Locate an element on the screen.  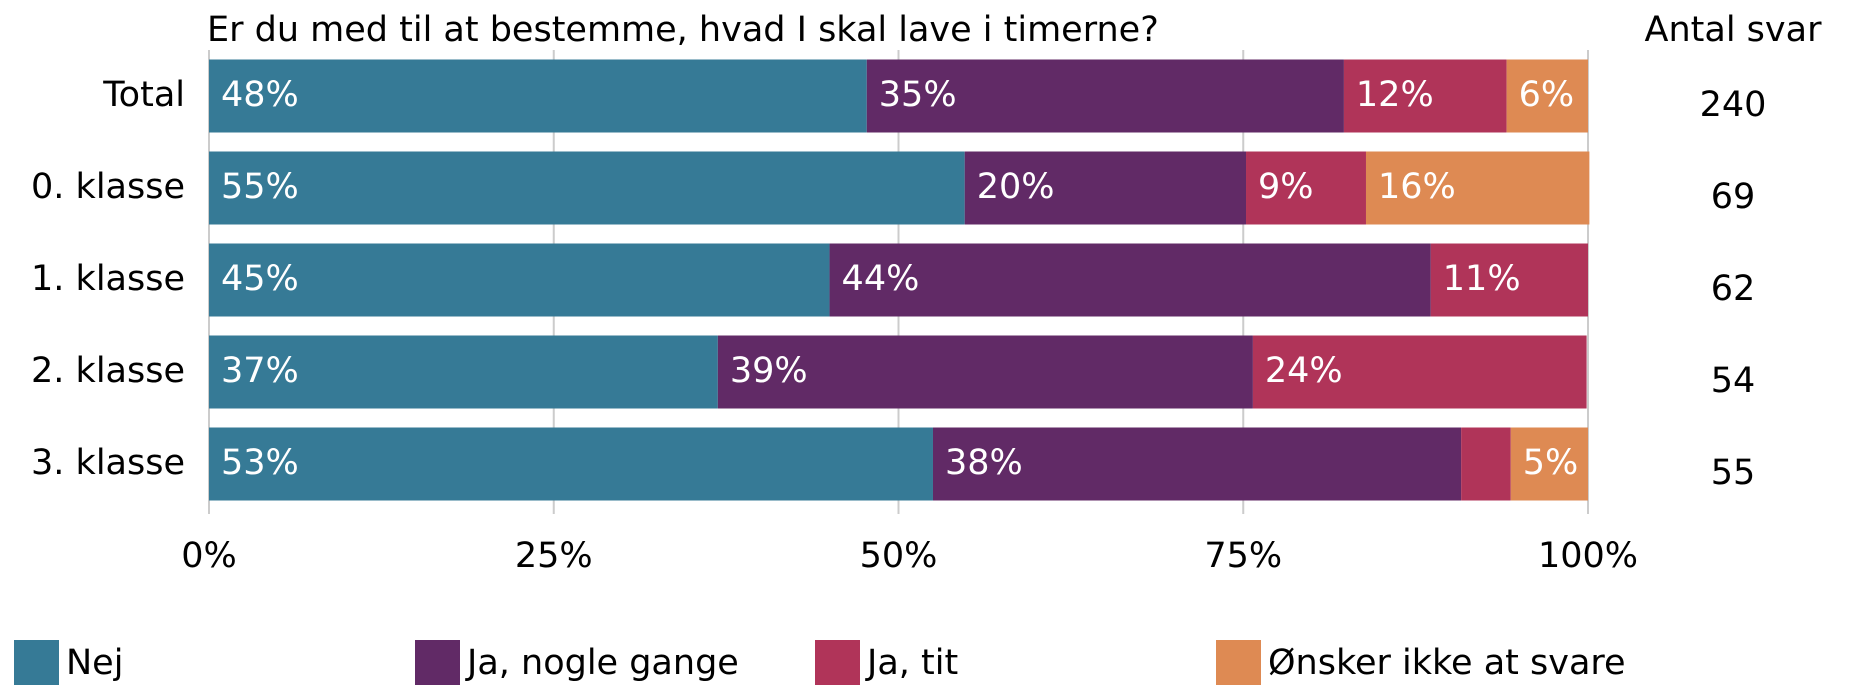
counts-title: Antal svar is located at coordinates (1734, 30).